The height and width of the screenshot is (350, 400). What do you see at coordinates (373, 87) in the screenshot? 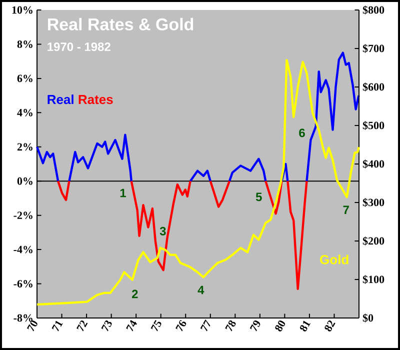
I see `y2-tick-label: $600` at bounding box center [373, 87].